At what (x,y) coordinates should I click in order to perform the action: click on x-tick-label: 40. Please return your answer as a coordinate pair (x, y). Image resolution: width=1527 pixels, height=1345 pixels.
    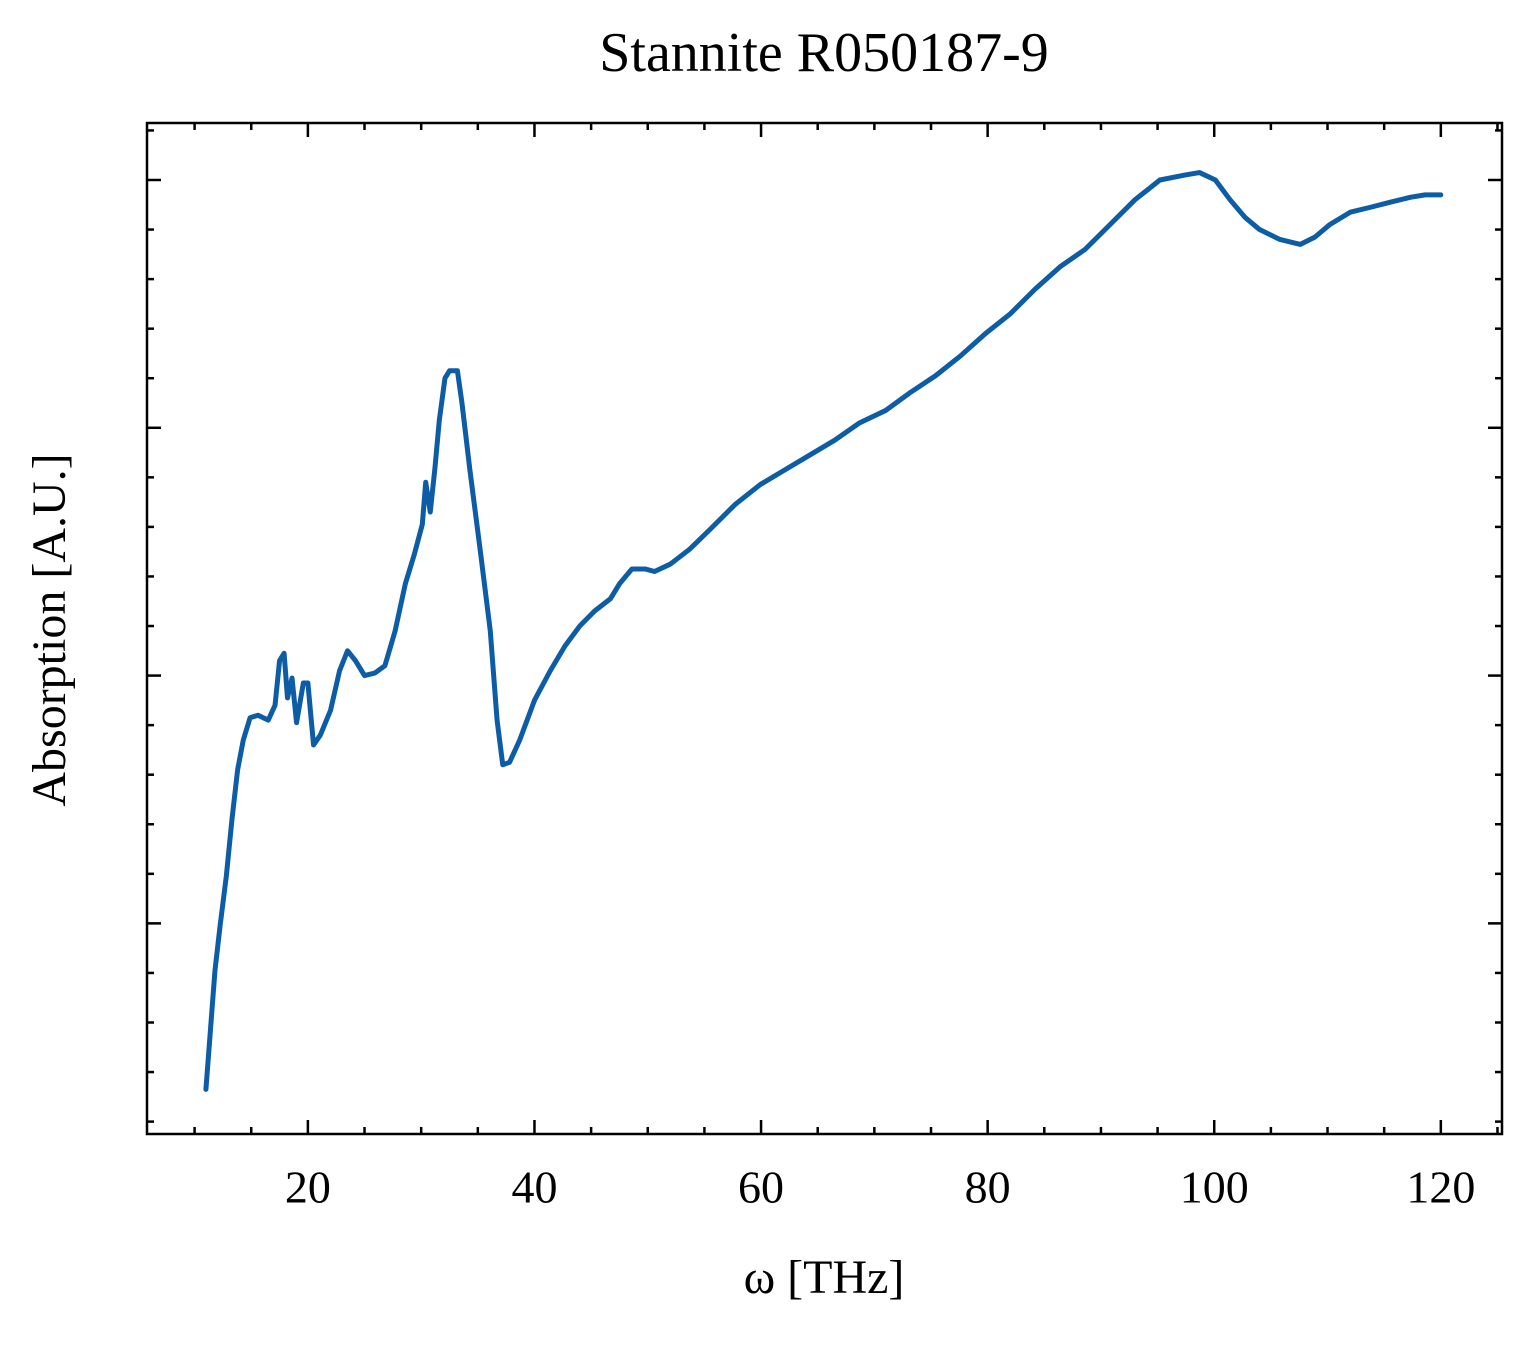
    Looking at the image, I should click on (534, 1187).